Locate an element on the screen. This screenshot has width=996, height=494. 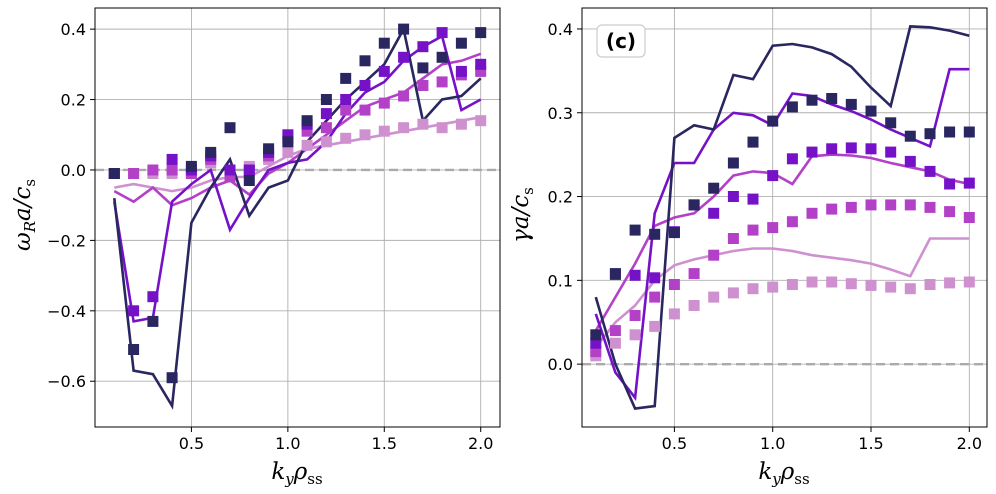
right-y-tick-label: 0.2 is located at coordinates (560, 197).